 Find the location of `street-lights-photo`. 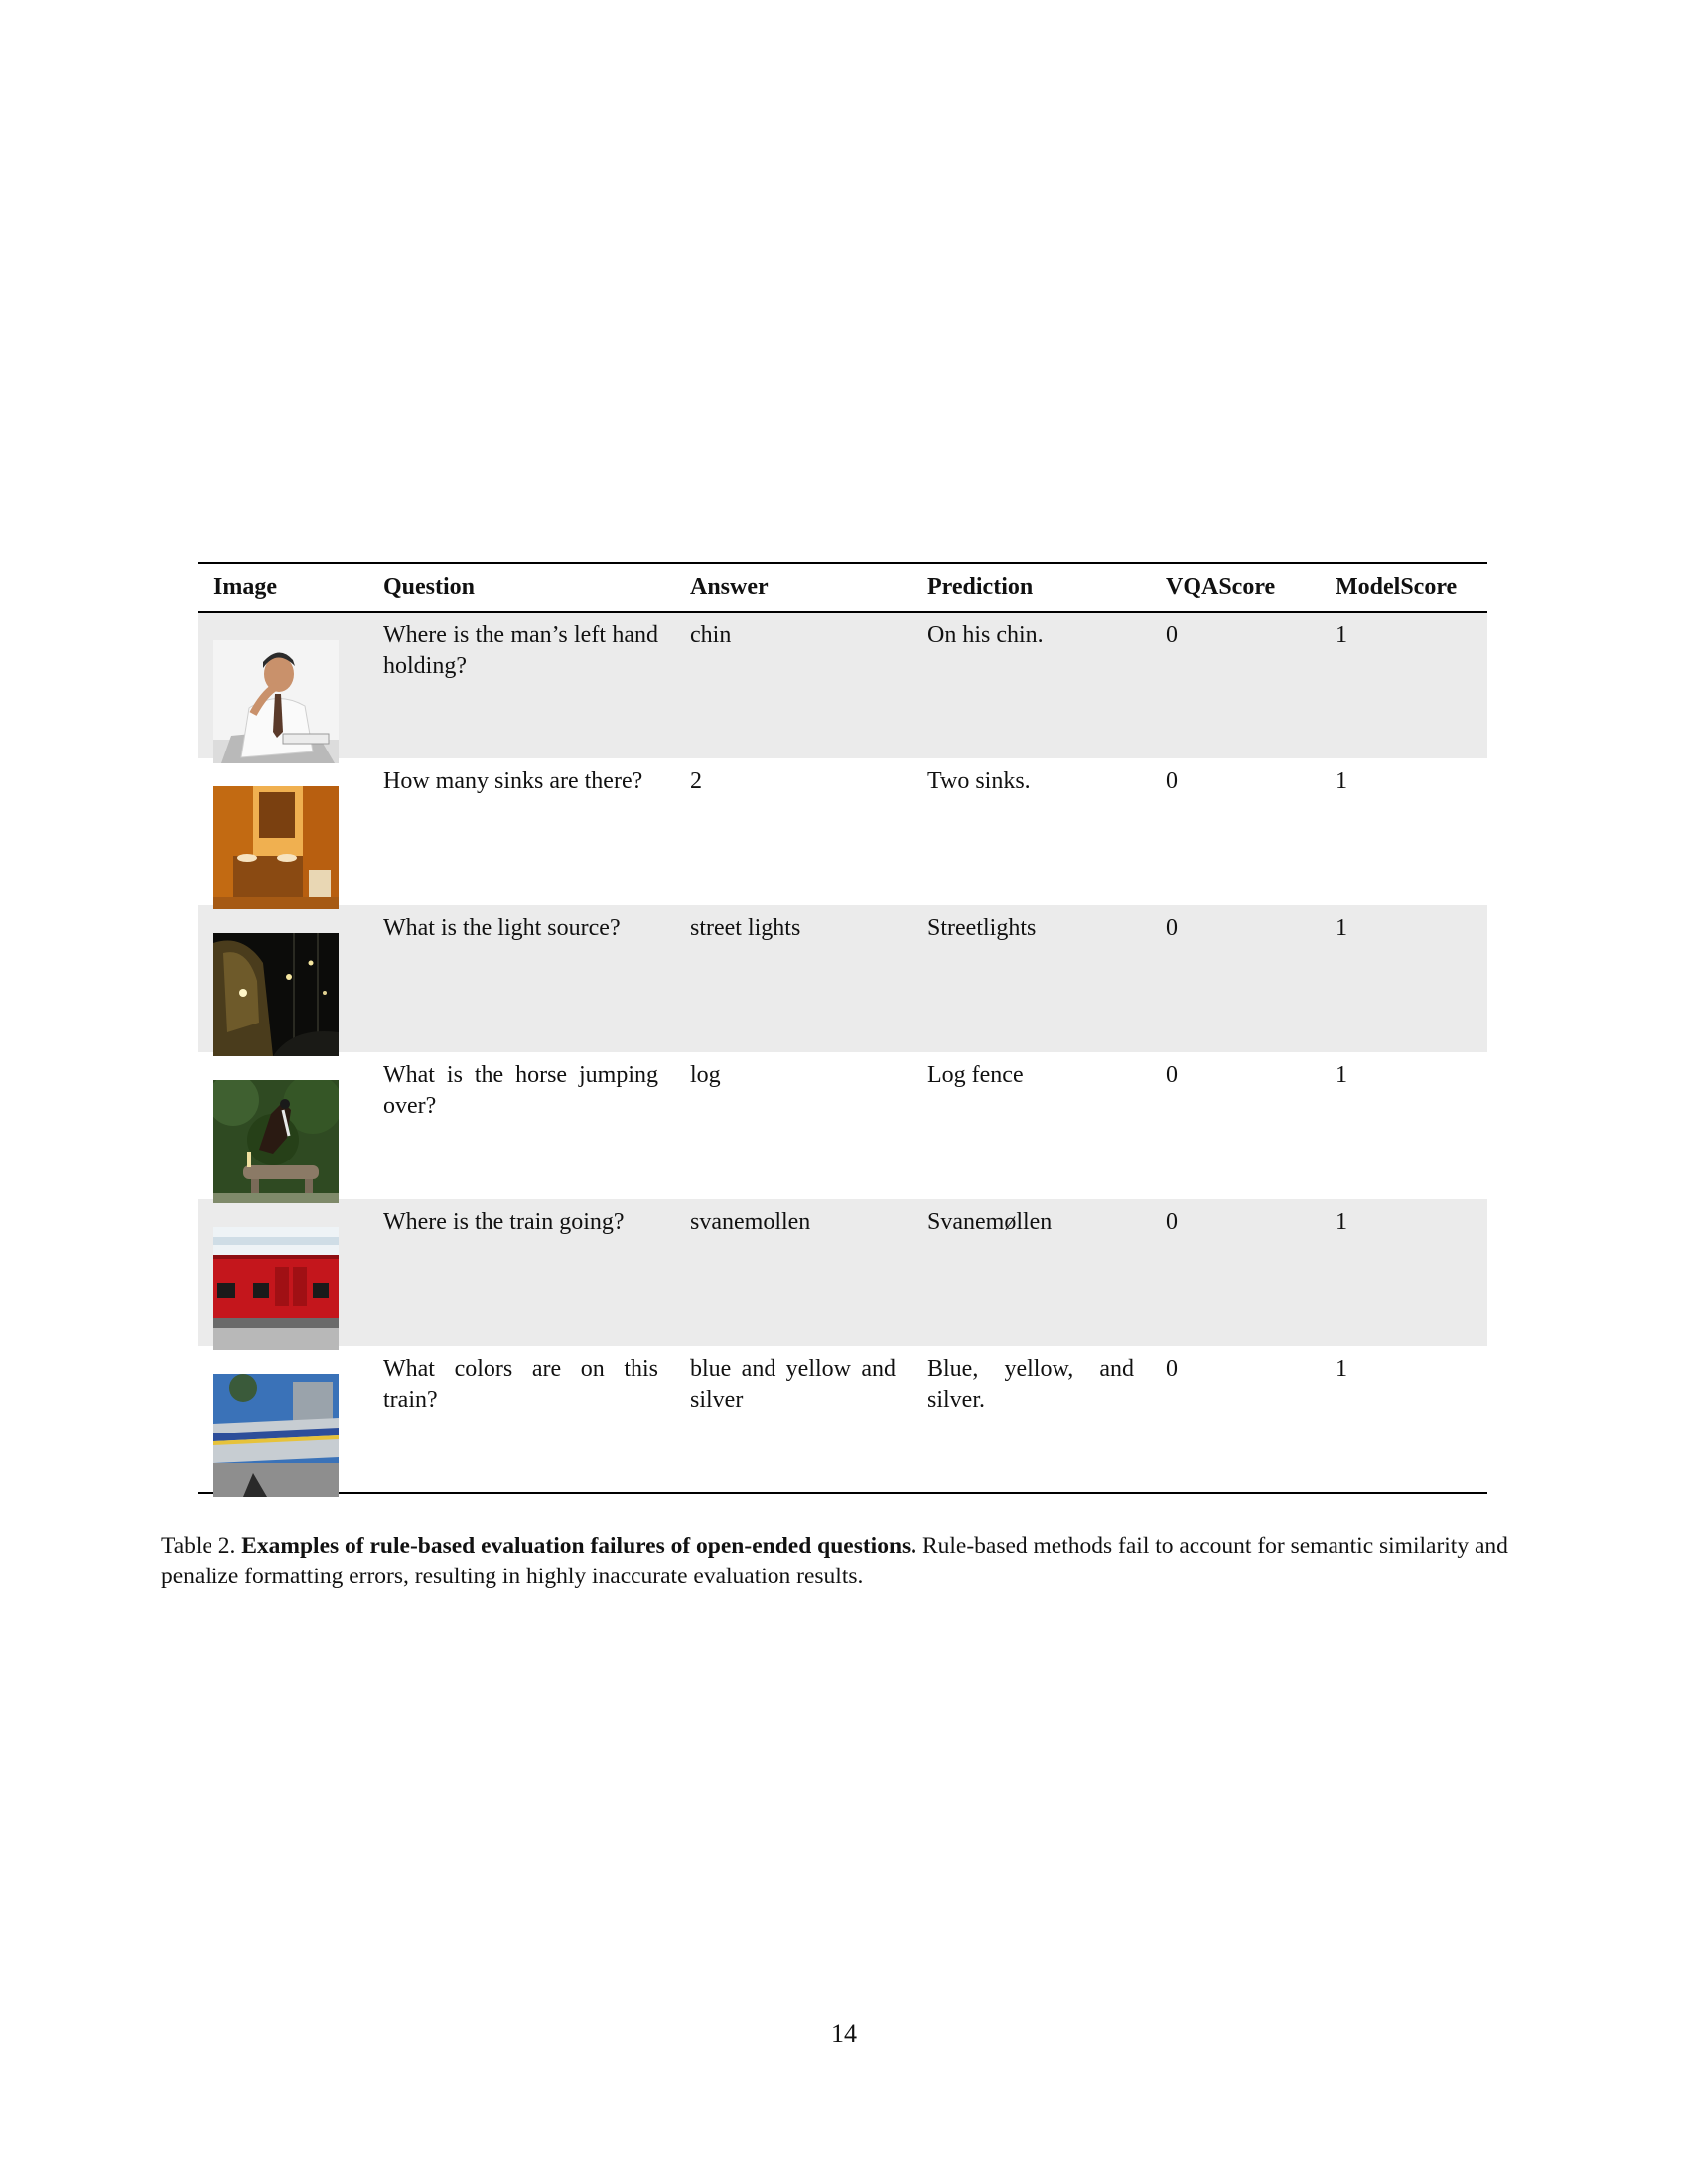

street-lights-photo is located at coordinates (276, 994).